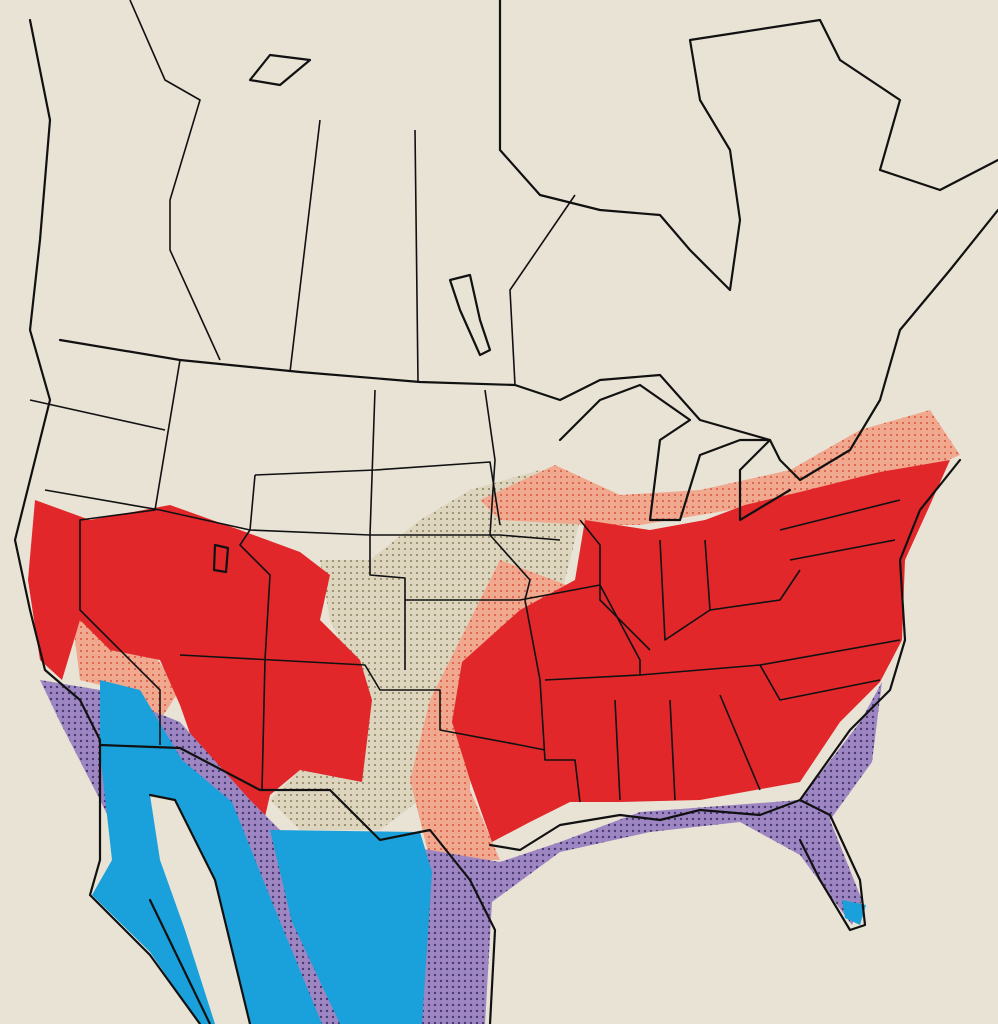 The width and height of the screenshot is (998, 1024). I want to click on range-zone-pink, so click(720, 467).